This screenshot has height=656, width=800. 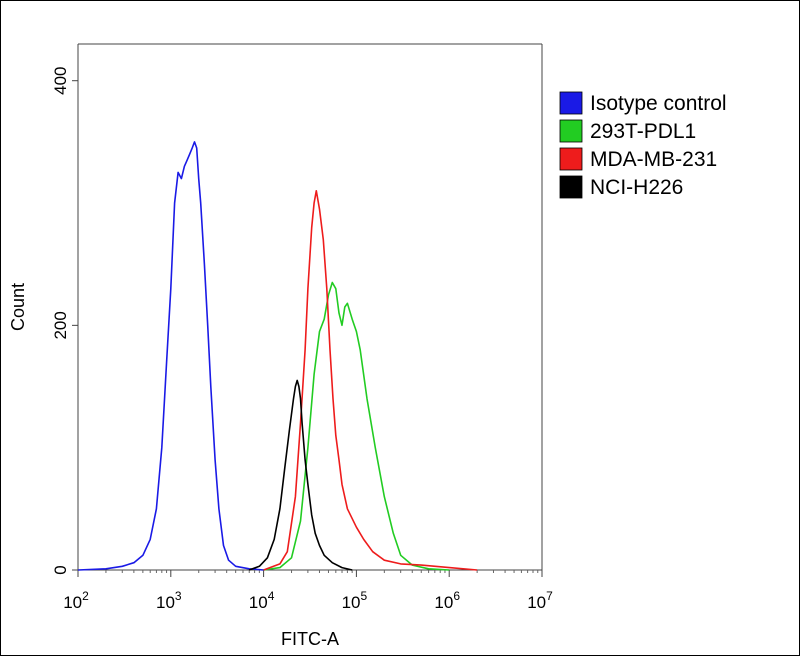 I want to click on x-tick-label: 10³, so click(x=169, y=600).